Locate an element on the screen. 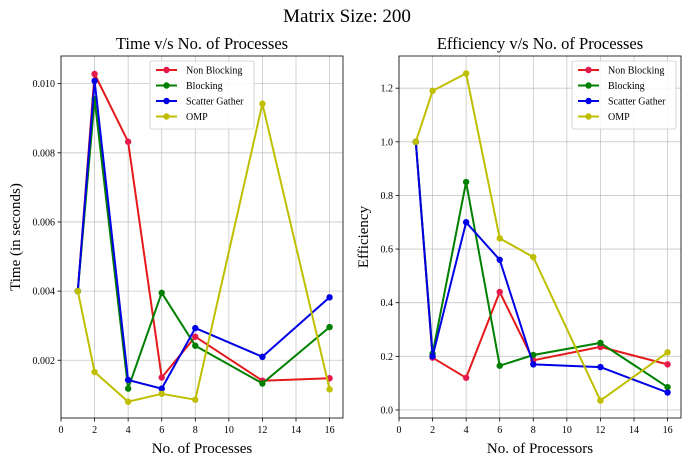 The height and width of the screenshot is (464, 688). legend-item: Scatter Gather is located at coordinates (622, 102).